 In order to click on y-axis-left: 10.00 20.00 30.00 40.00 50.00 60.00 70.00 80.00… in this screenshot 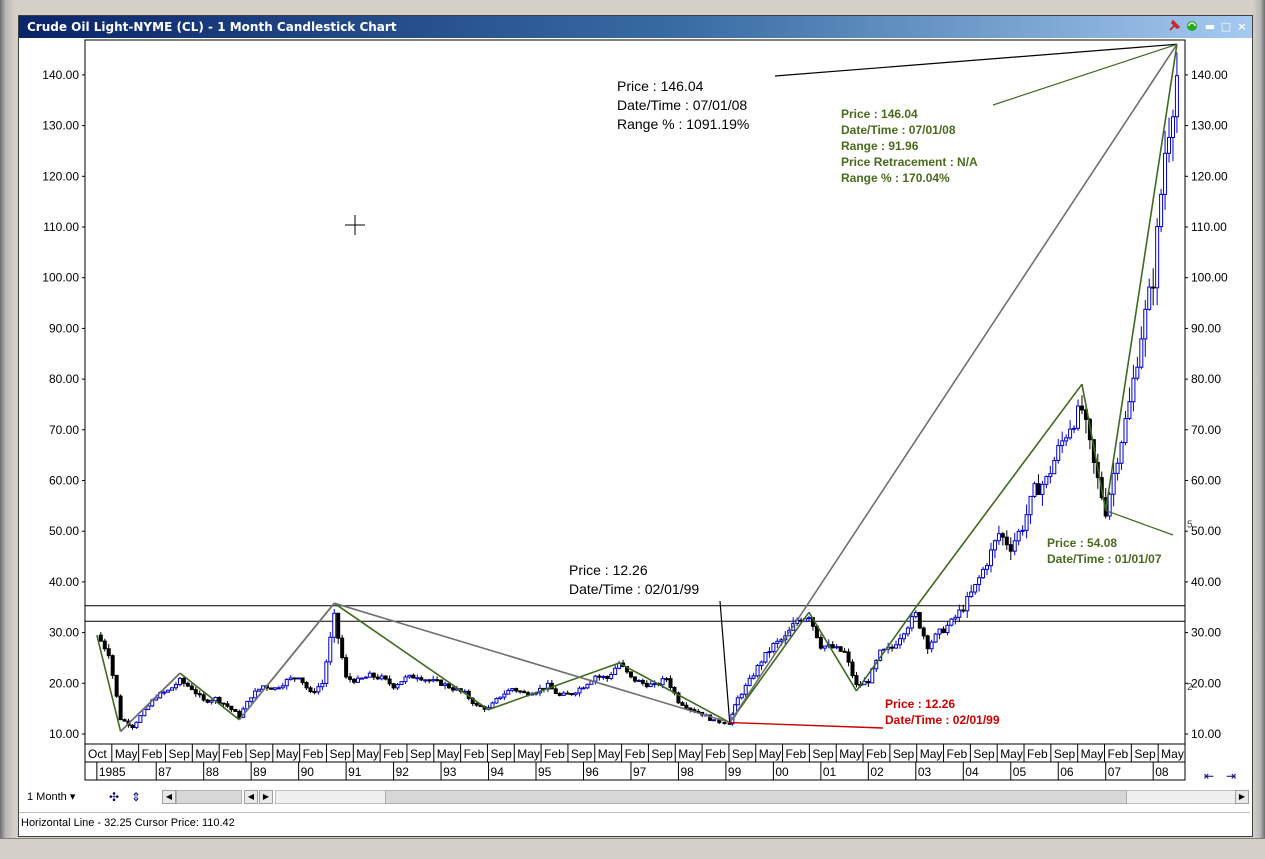, I will do `click(63, 404)`.